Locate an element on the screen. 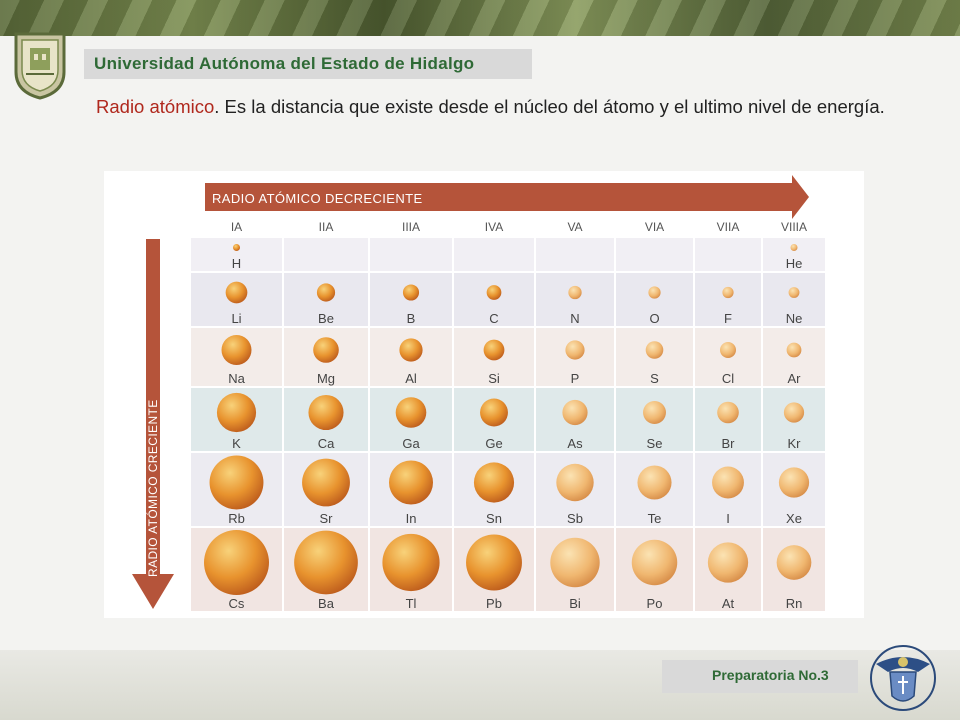  element-symbol: O is located at coordinates (654, 318).